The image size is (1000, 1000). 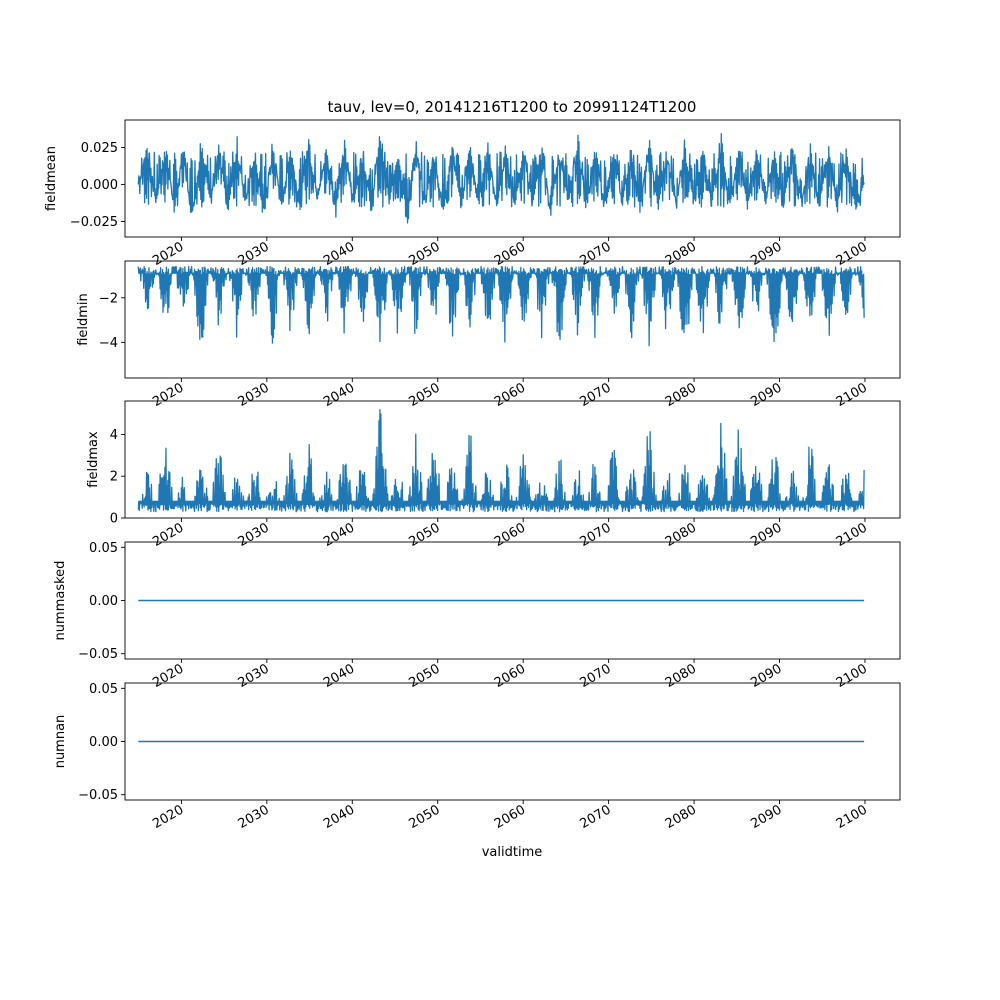 What do you see at coordinates (114, 435) in the screenshot?
I see `y-tick-label: 4` at bounding box center [114, 435].